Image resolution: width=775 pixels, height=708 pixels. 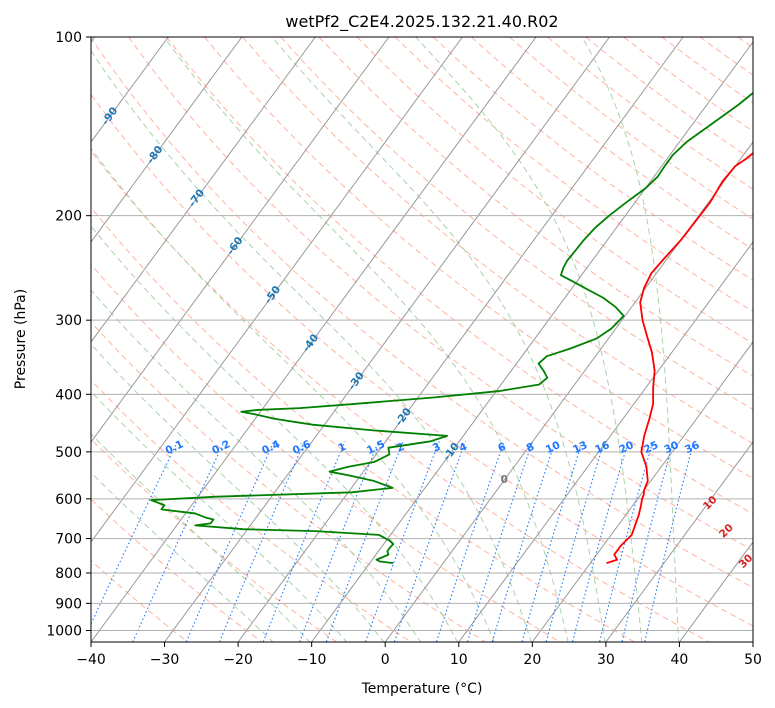 What do you see at coordinates (421, 22) in the screenshot?
I see `chart-title: wetPf2_C2E4.2025.132.21.40.R02` at bounding box center [421, 22].